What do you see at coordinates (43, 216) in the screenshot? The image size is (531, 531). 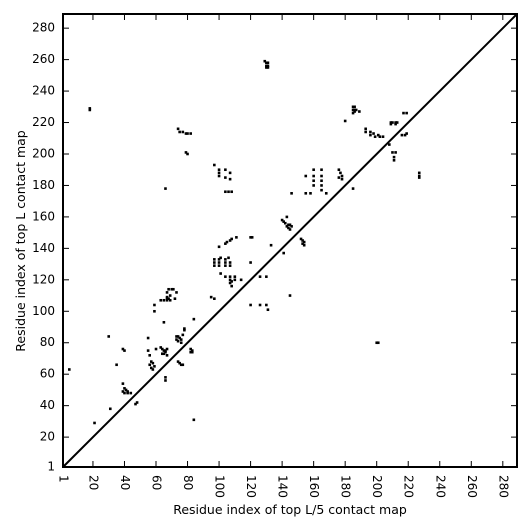 I see `y-tick-label: 160` at bounding box center [43, 216].